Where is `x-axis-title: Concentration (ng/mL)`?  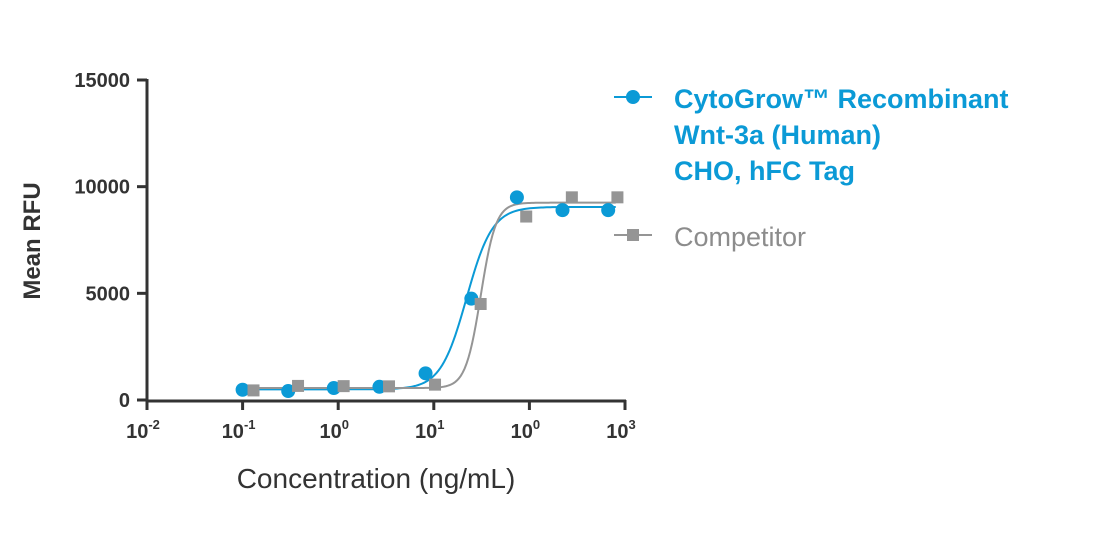
x-axis-title: Concentration (ng/mL) is located at coordinates (376, 478).